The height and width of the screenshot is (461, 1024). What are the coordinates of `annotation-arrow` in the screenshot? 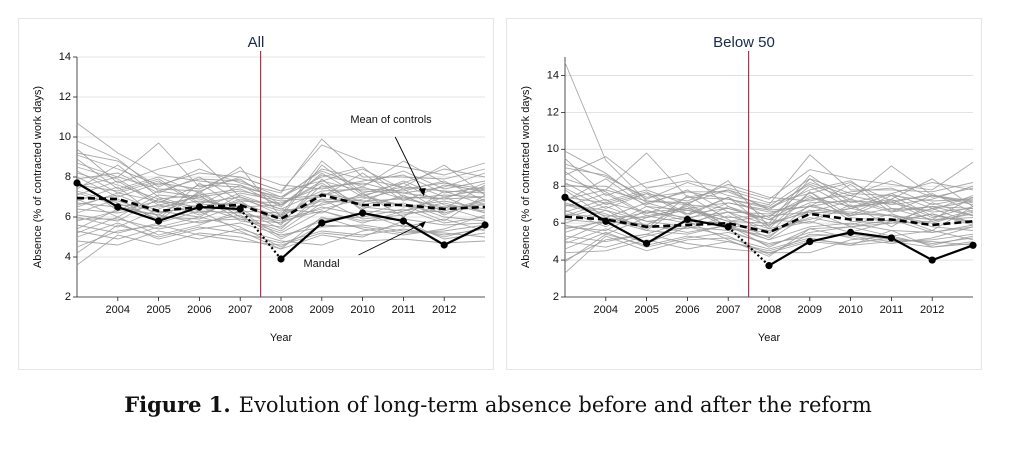 It's located at (409, 166).